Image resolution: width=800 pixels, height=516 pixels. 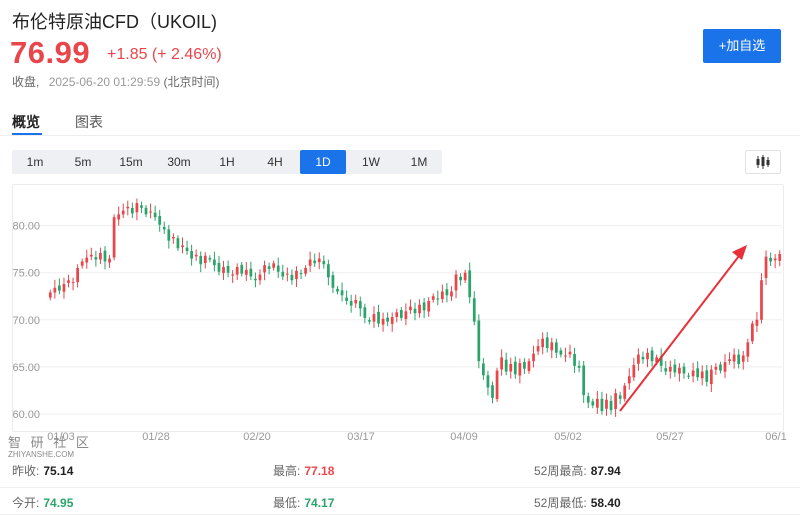 What do you see at coordinates (257, 437) in the screenshot?
I see `x-tick-label: 02/20` at bounding box center [257, 437].